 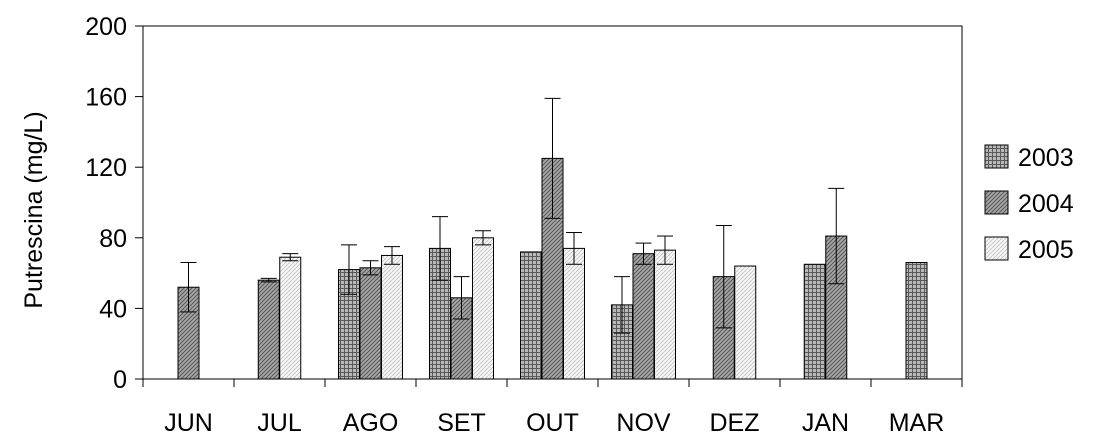 What do you see at coordinates (106, 98) in the screenshot?
I see `y-tick-label: 160` at bounding box center [106, 98].